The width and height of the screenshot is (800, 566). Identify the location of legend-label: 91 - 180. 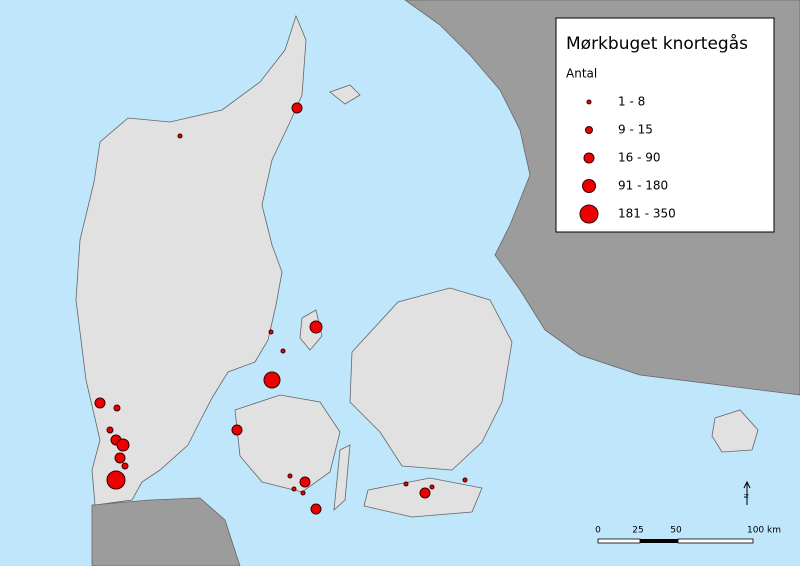
(643, 186).